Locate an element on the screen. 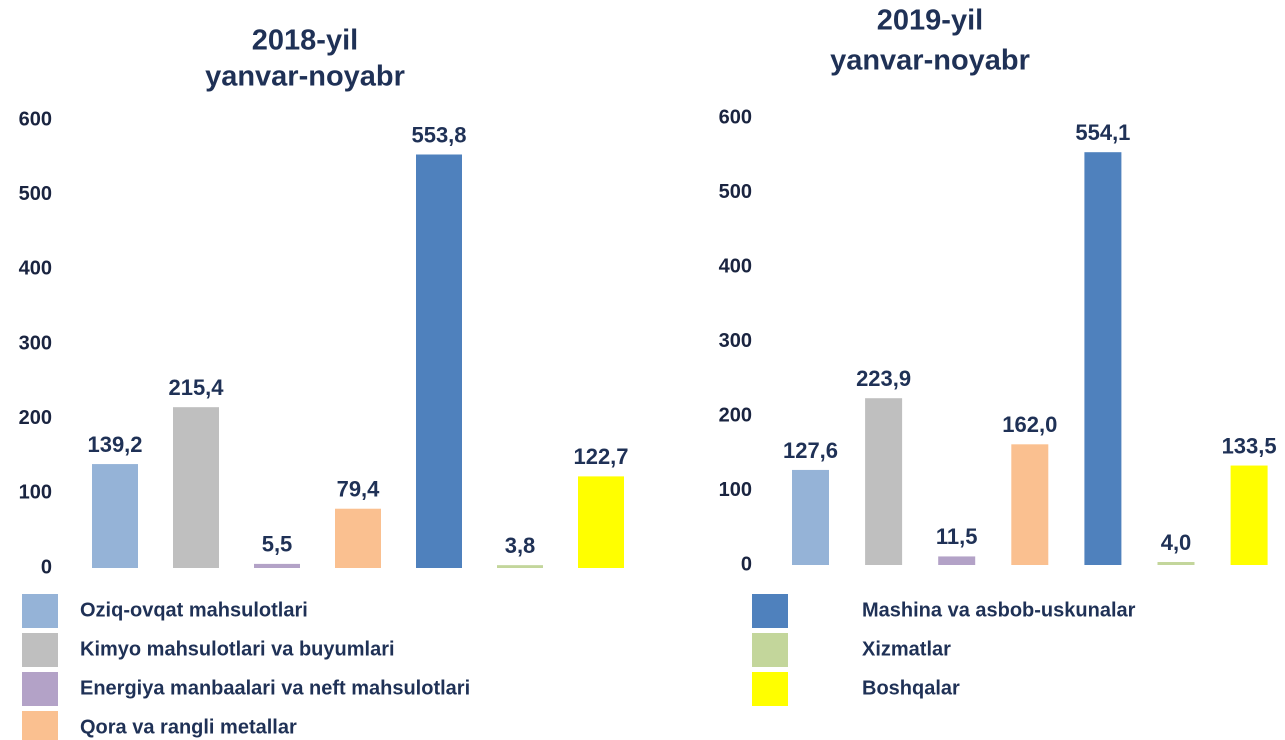  value-label: 127,6 is located at coordinates (810, 450).